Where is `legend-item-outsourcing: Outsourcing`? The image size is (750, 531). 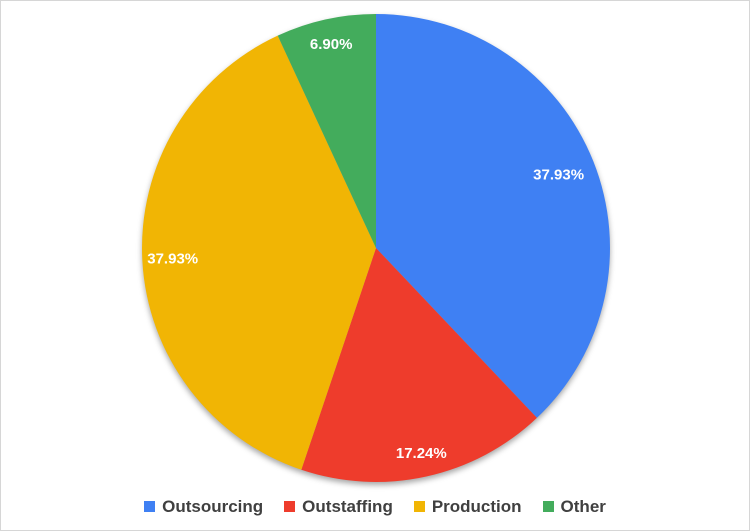 legend-item-outsourcing: Outsourcing is located at coordinates (203, 506).